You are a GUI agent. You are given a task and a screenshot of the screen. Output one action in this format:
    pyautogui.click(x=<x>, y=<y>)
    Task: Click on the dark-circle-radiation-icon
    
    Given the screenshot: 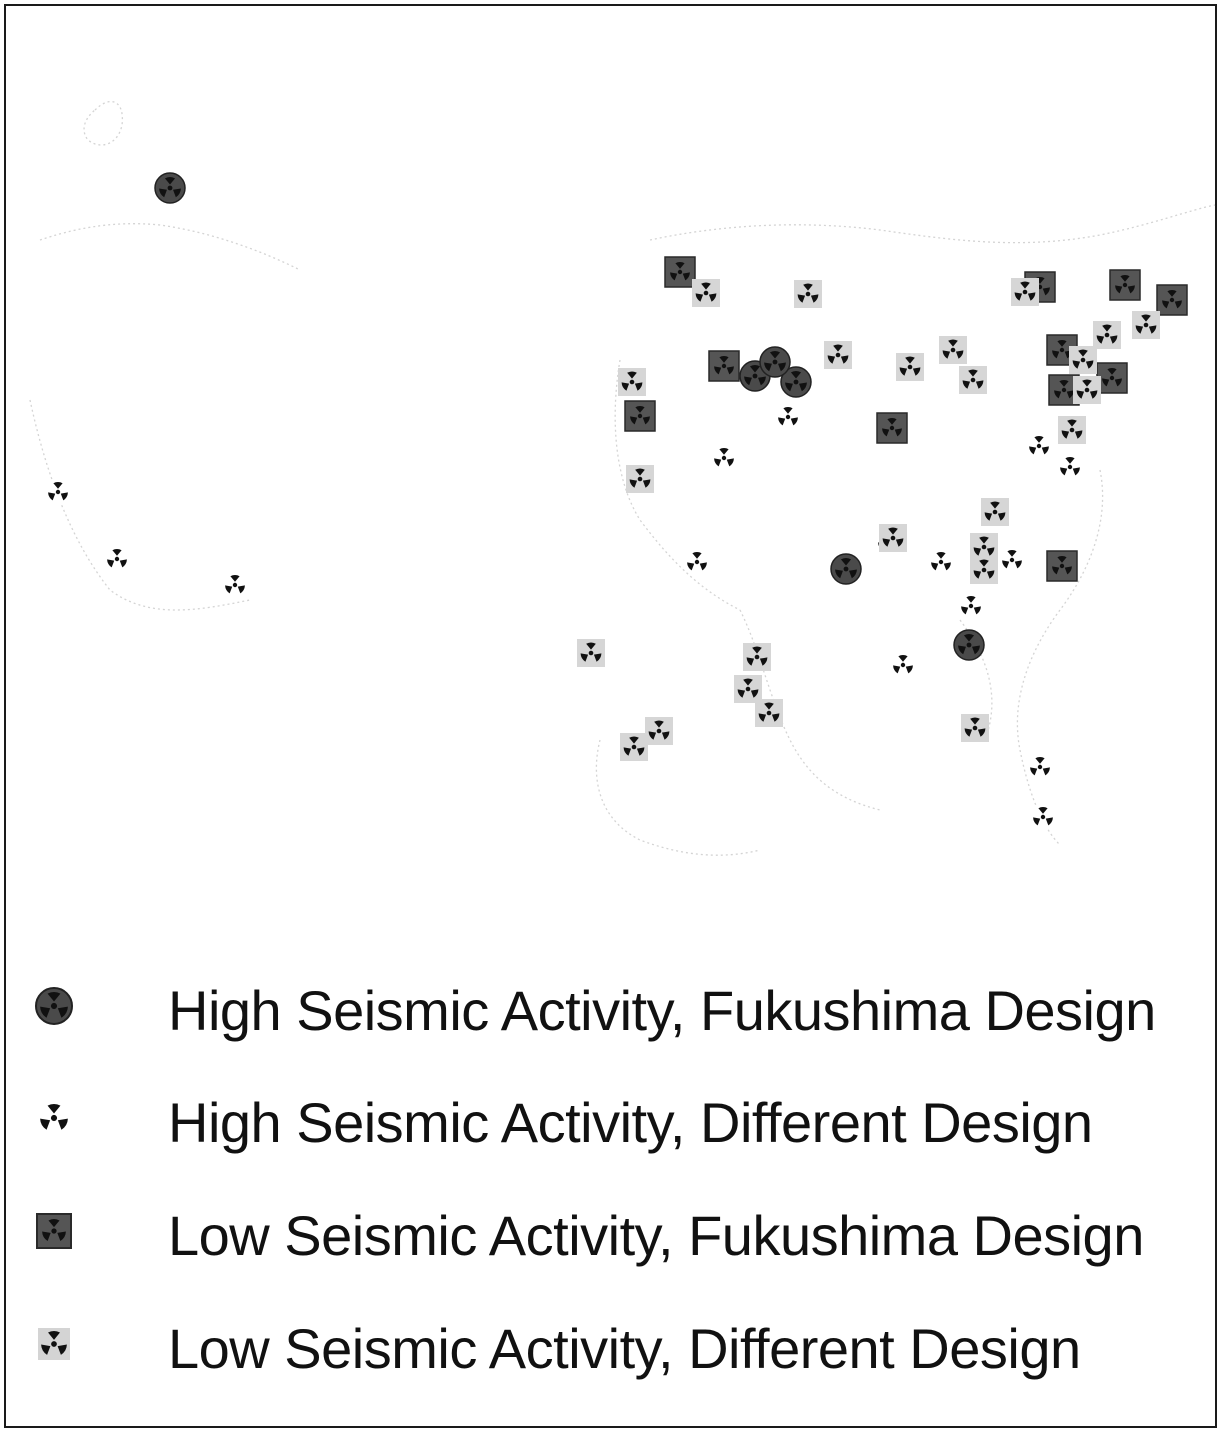 What is the action you would take?
    pyautogui.click(x=54, y=1006)
    